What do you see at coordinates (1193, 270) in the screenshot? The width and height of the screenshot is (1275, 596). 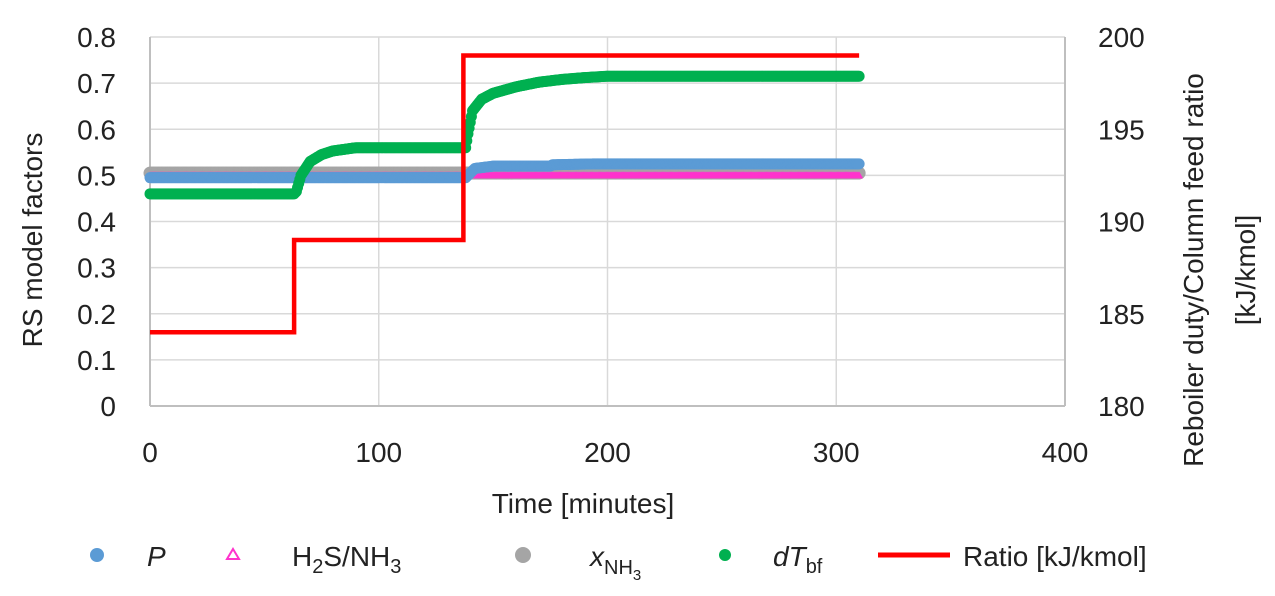 I see `y2-axis-title-line1: Reboiler duty/Column feed ratio` at bounding box center [1193, 270].